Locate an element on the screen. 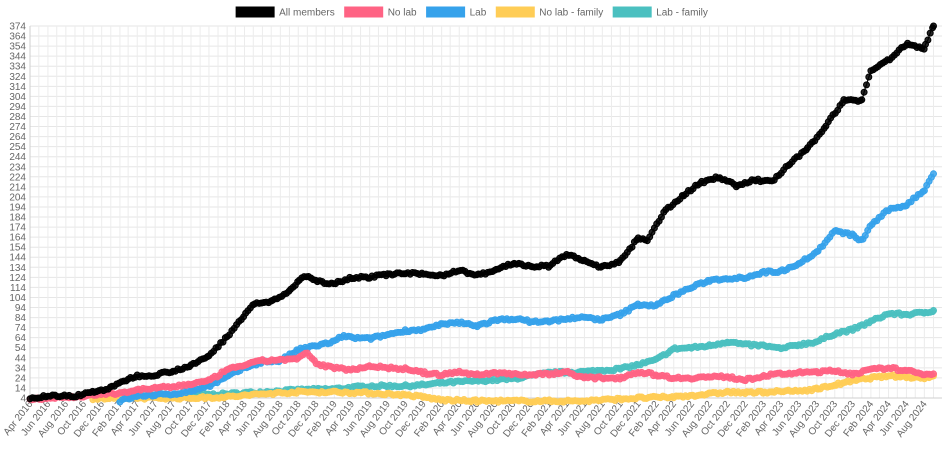 This screenshot has height=472, width=944. legend-label: No lab - family is located at coordinates (571, 13).